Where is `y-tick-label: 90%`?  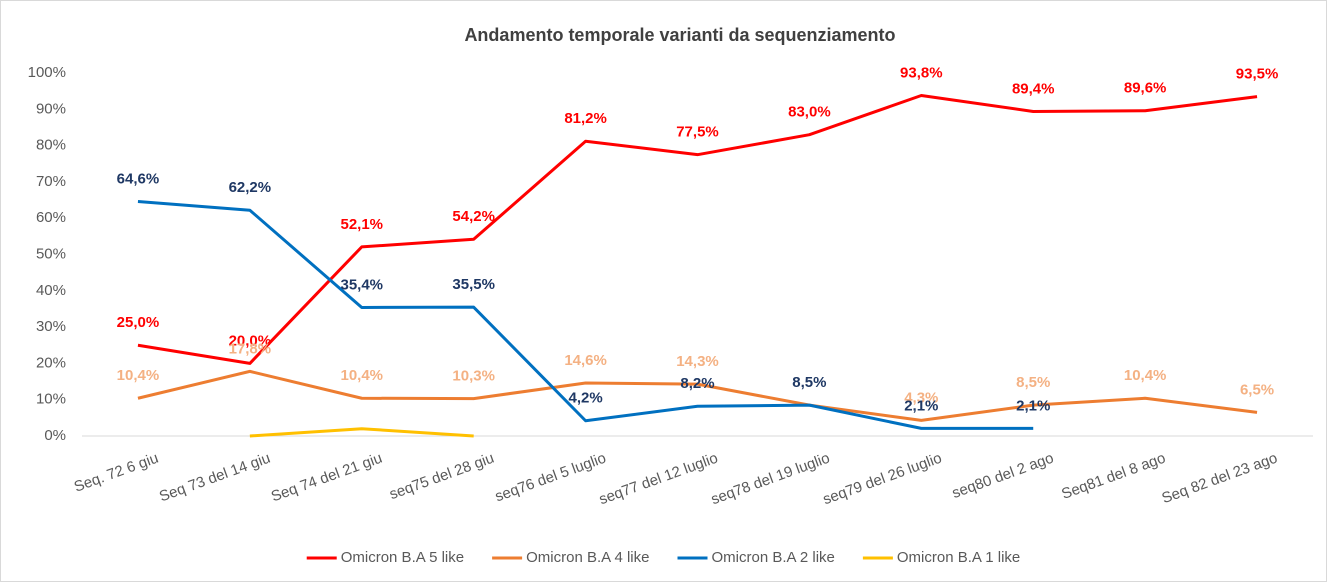 y-tick-label: 90% is located at coordinates (51, 108).